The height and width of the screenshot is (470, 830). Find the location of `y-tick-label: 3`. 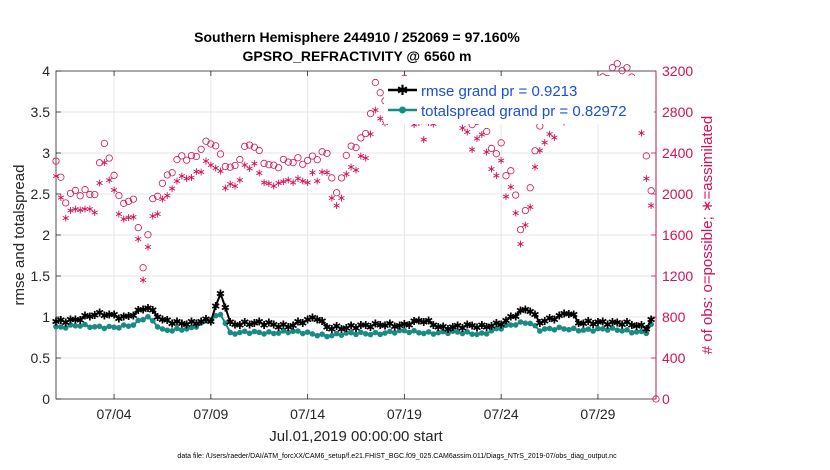

y-tick-label: 3 is located at coordinates (46, 153).